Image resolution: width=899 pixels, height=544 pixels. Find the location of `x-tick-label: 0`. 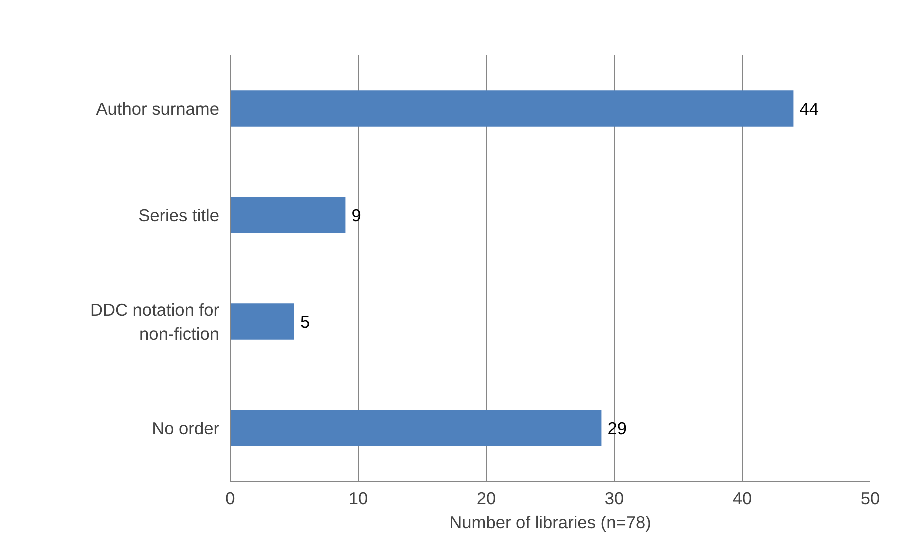

x-tick-label: 0 is located at coordinates (231, 498).